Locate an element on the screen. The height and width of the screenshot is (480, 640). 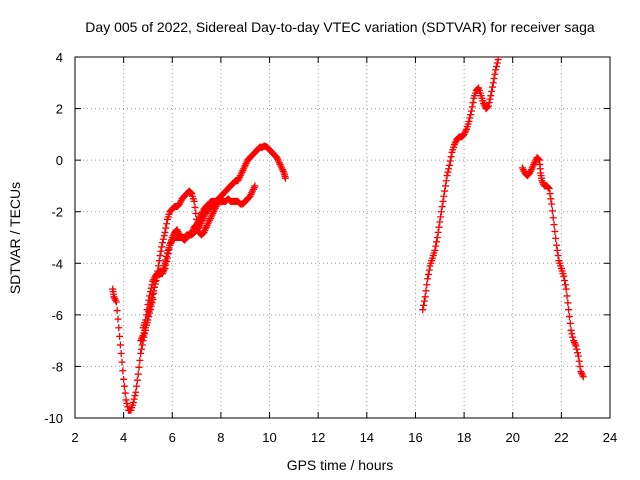
y-tick-label: -2 is located at coordinates (57, 212).